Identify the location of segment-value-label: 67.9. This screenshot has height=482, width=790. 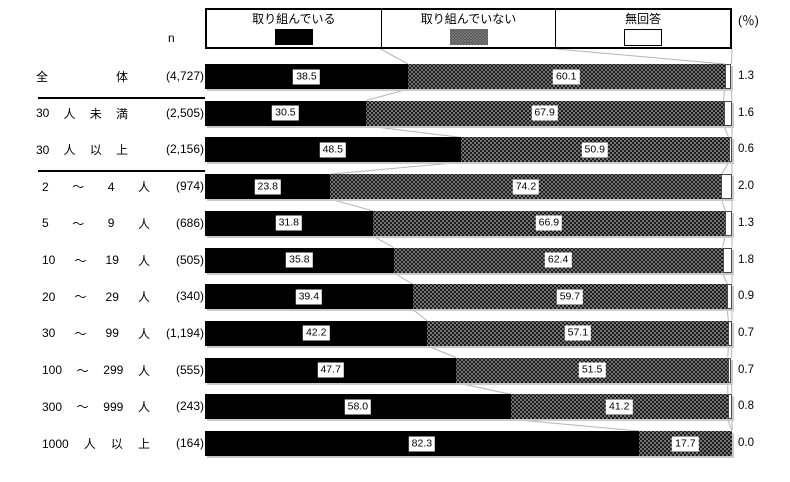
(544, 113).